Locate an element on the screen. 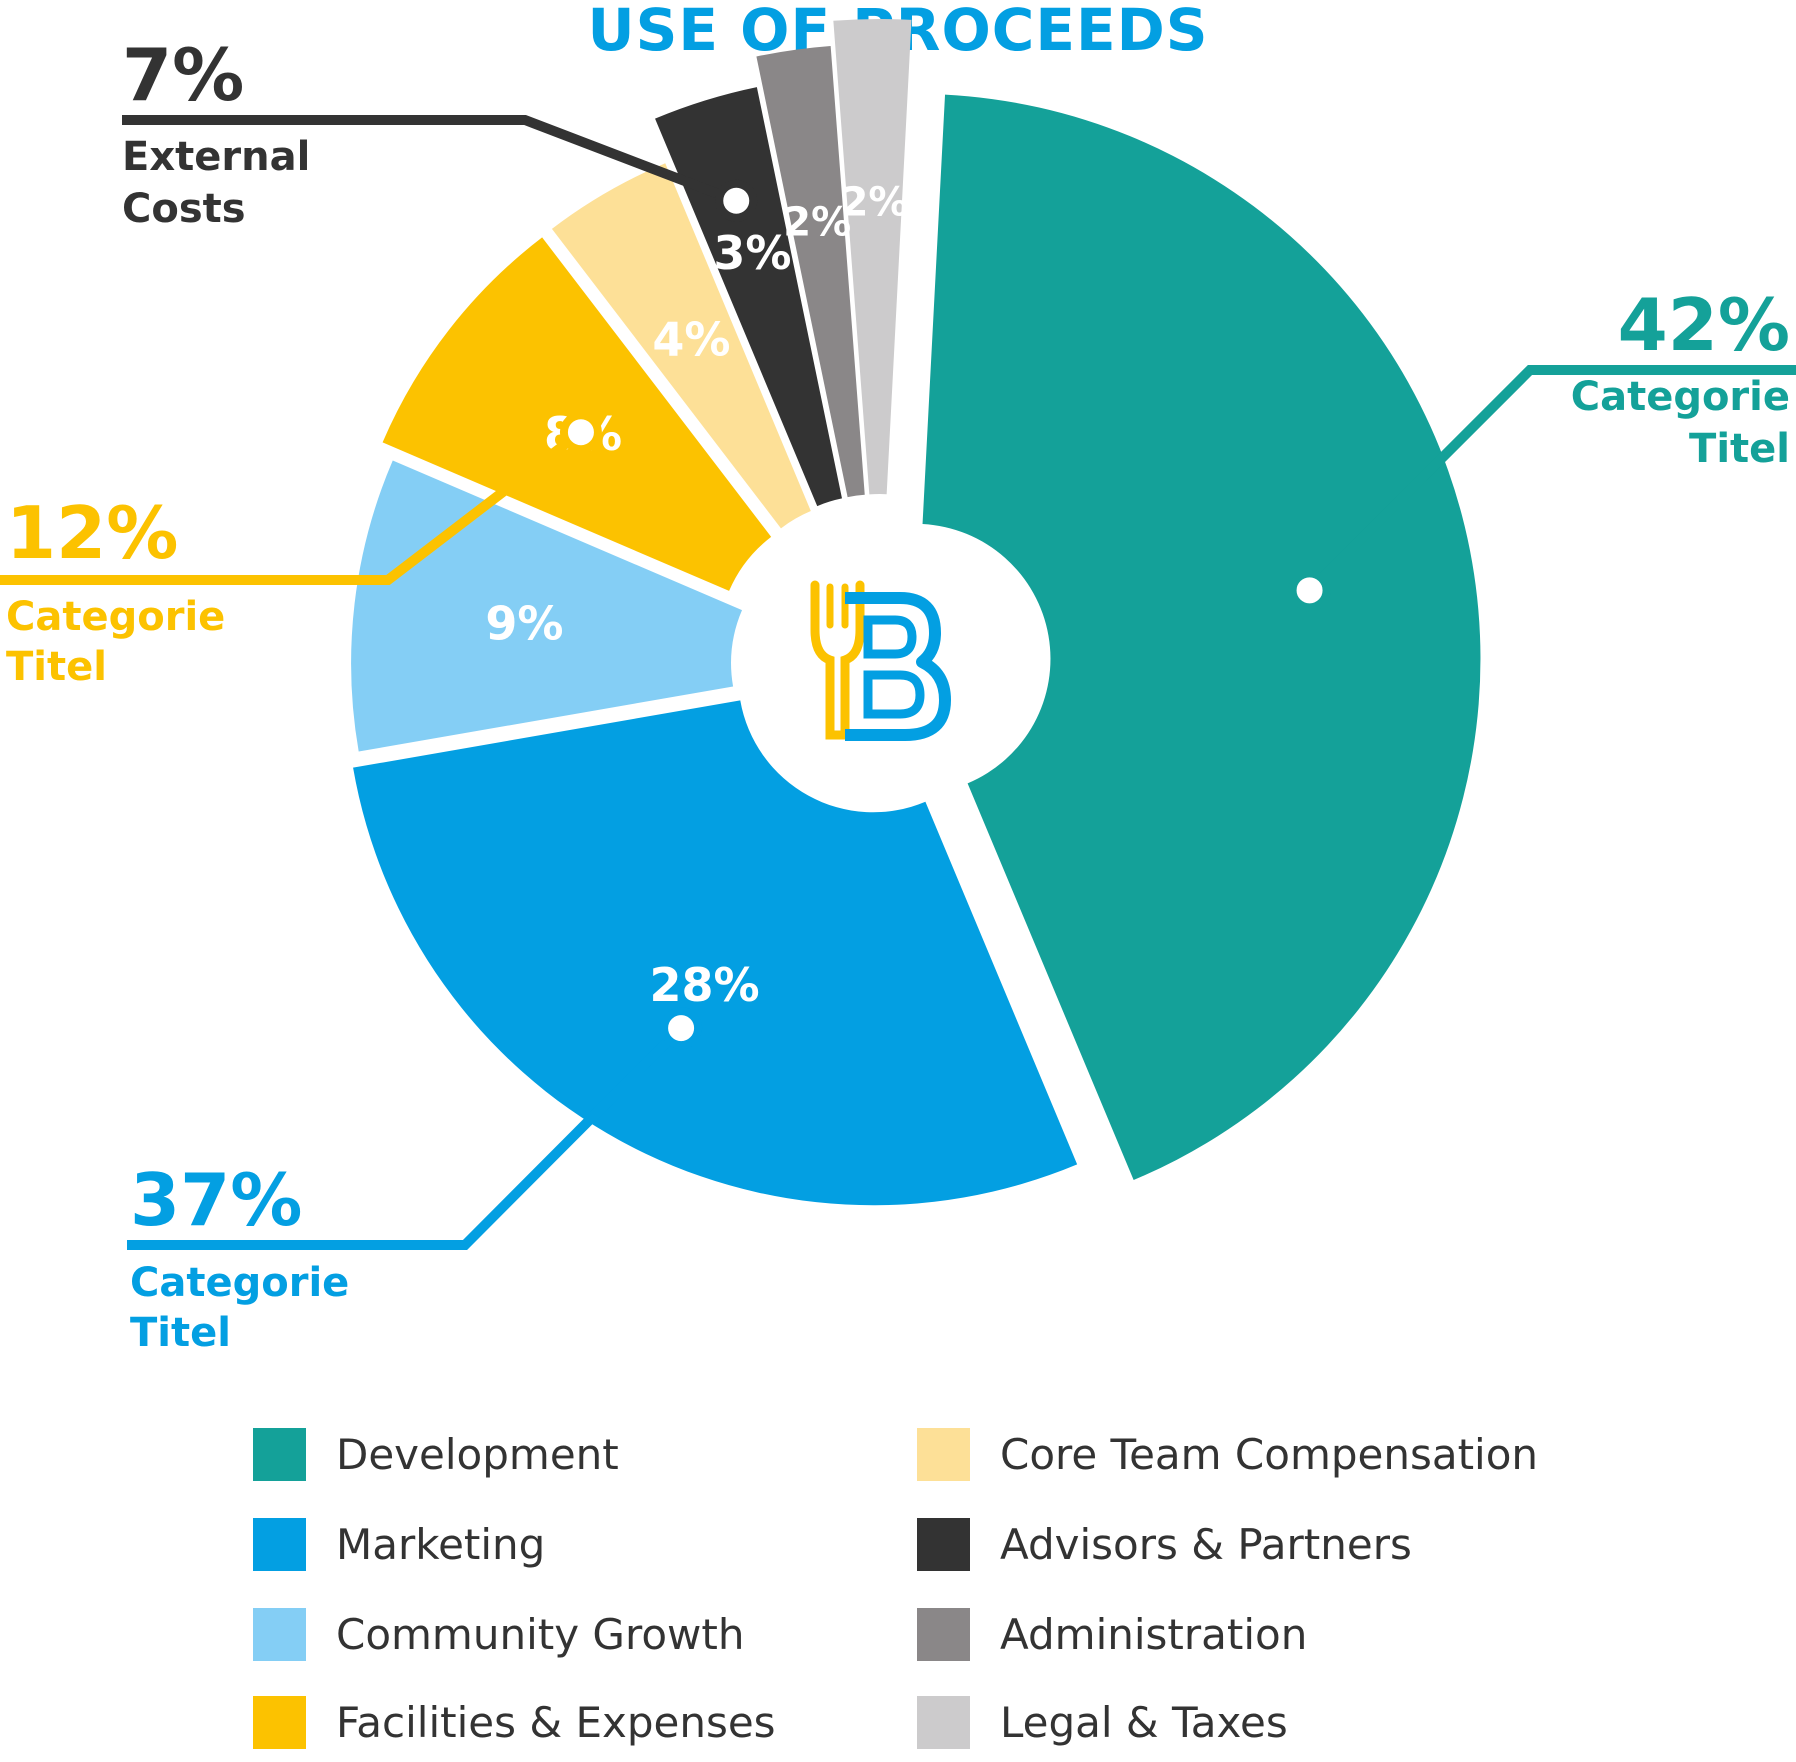  legend-label-marketing: Marketing is located at coordinates (440, 1544).